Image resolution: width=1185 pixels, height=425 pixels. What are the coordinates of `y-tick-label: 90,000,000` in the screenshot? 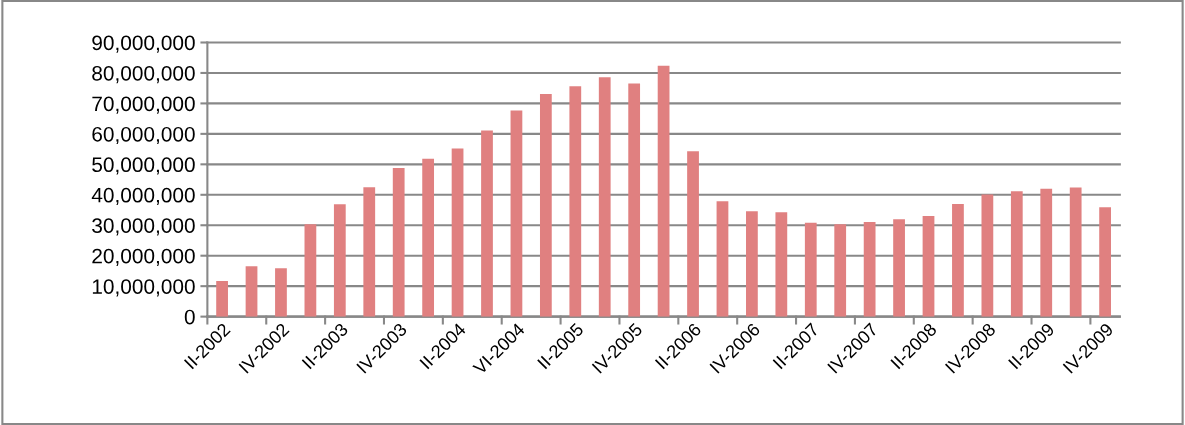 It's located at (143, 44).